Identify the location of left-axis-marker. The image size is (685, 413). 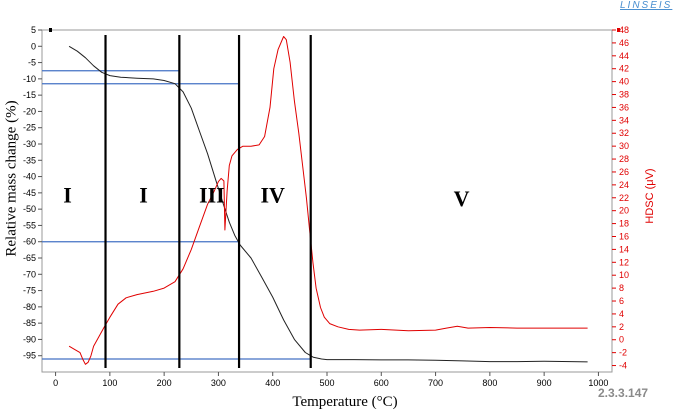
(50, 30).